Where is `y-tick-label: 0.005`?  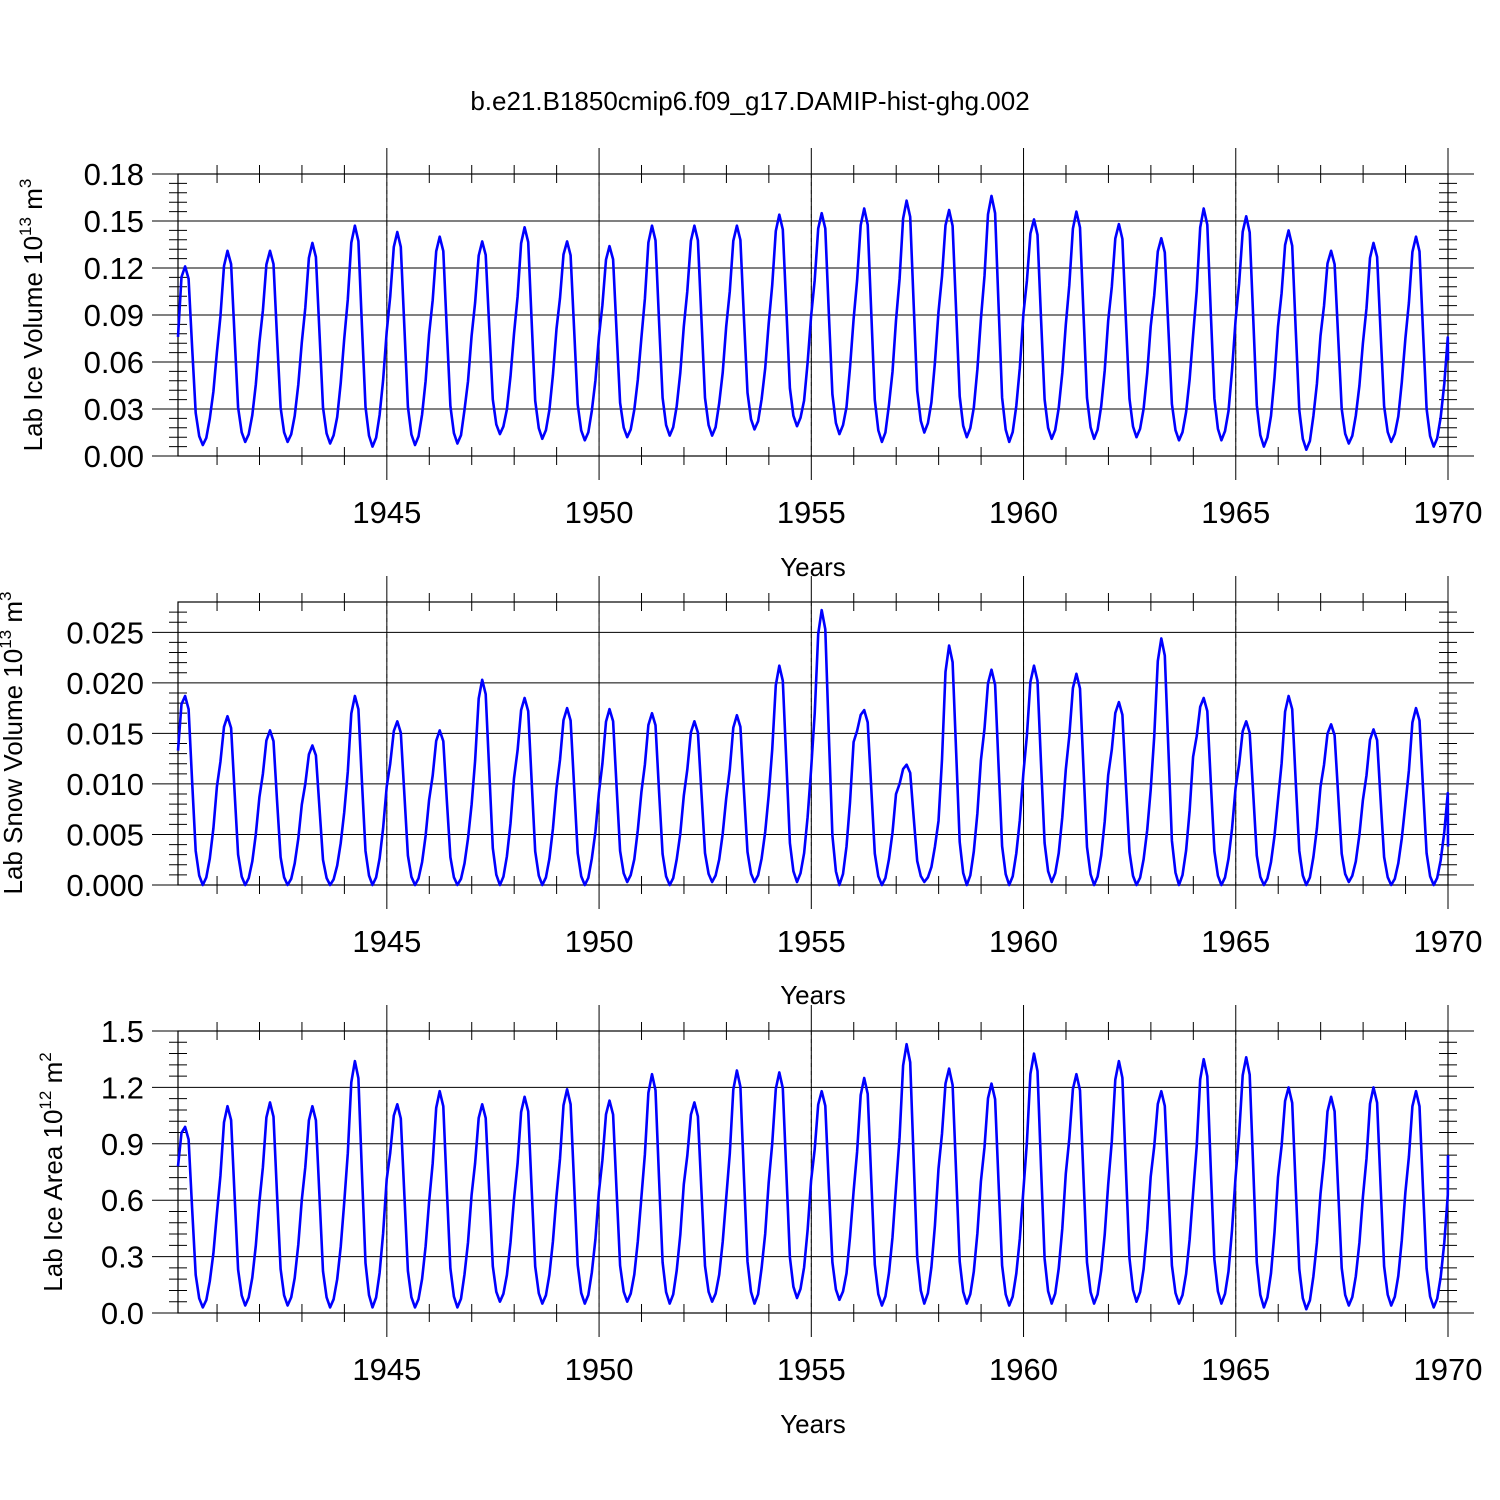
y-tick-label: 0.005 is located at coordinates (105, 834).